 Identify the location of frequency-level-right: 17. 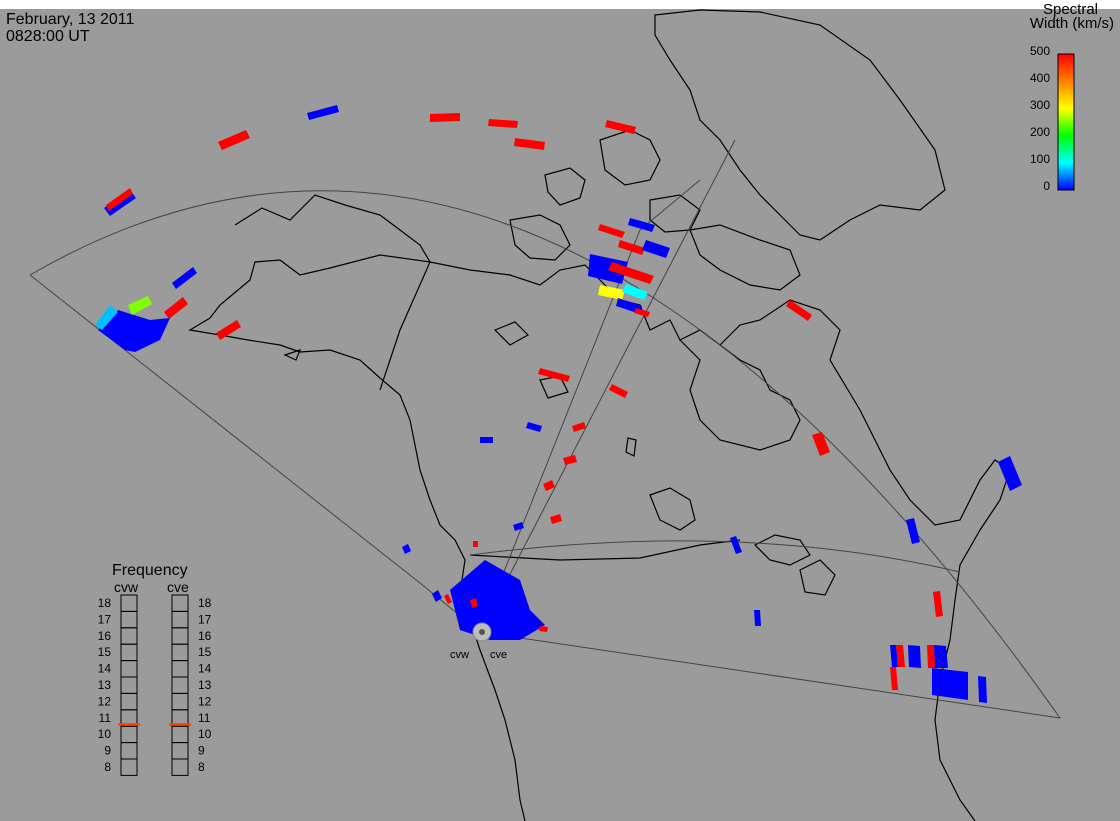
(205, 619).